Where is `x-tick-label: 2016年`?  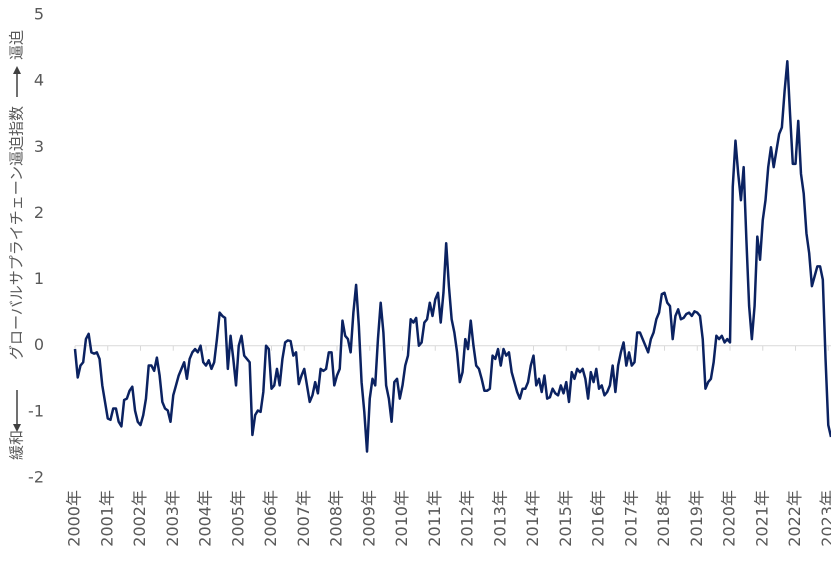 x-tick-label: 2016年 is located at coordinates (598, 518).